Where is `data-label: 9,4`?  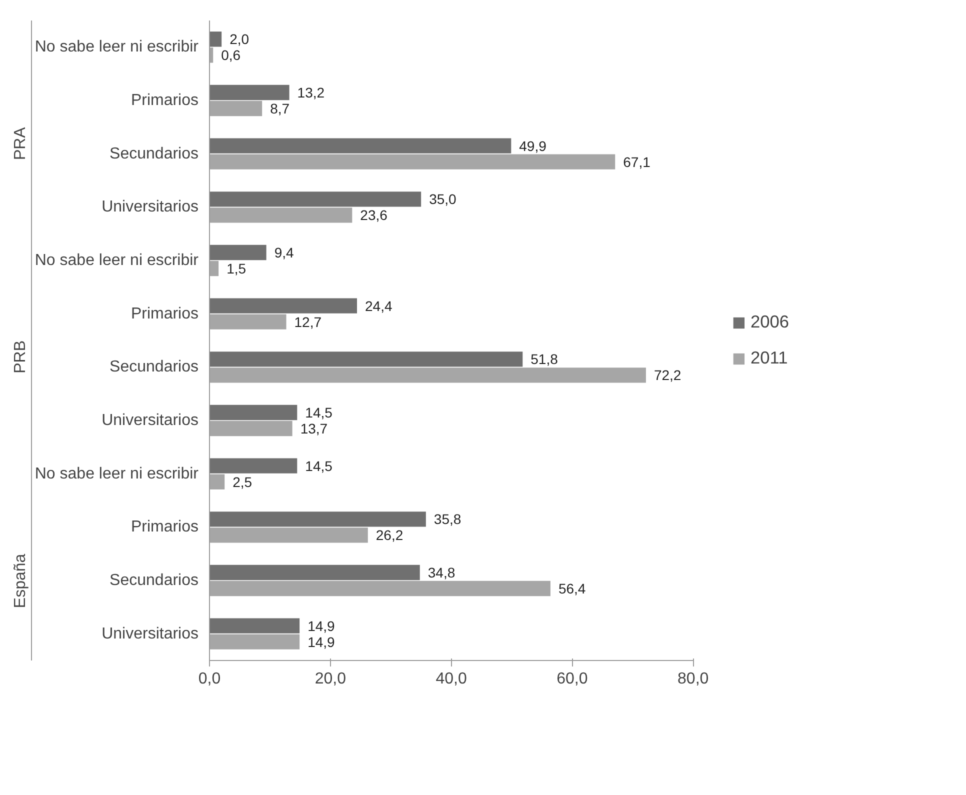 data-label: 9,4 is located at coordinates (284, 252).